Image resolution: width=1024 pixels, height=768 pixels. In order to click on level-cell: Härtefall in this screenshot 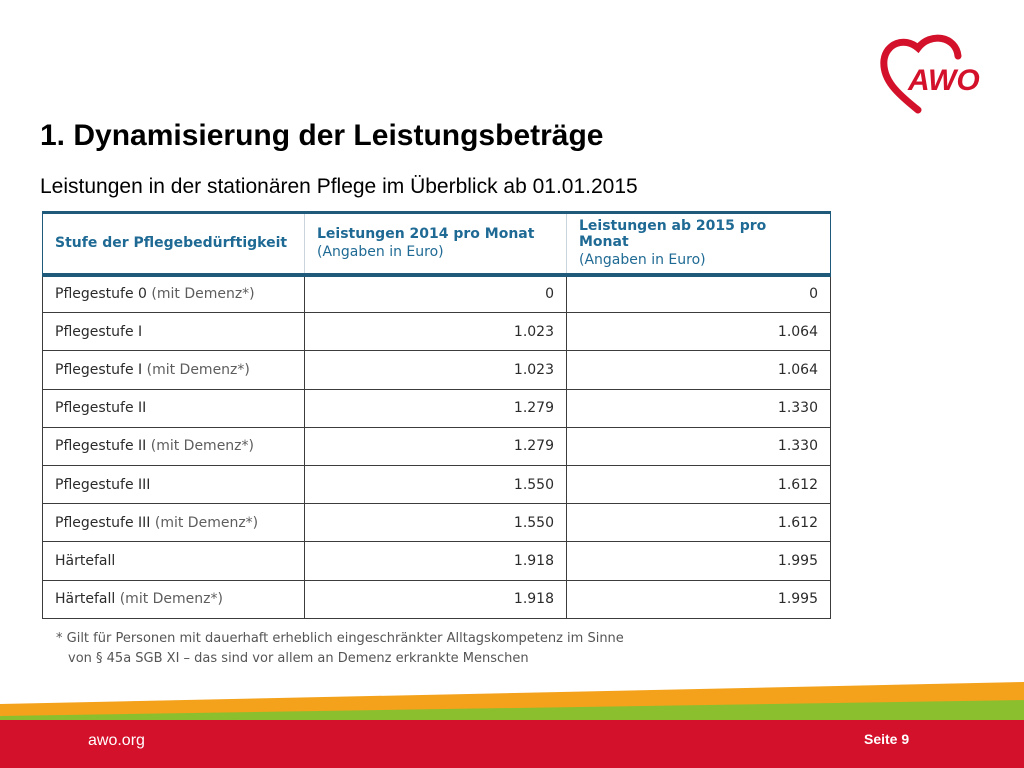, I will do `click(173, 561)`.